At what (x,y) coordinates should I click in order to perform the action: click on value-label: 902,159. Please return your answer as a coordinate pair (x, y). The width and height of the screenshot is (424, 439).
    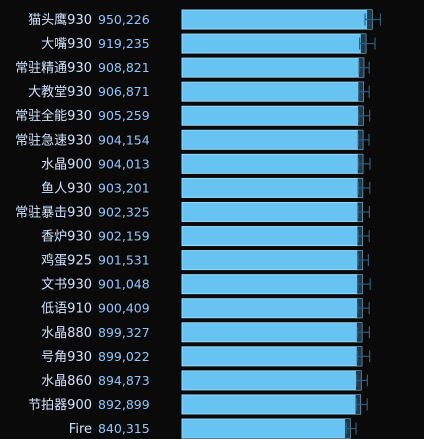
    Looking at the image, I should click on (124, 236).